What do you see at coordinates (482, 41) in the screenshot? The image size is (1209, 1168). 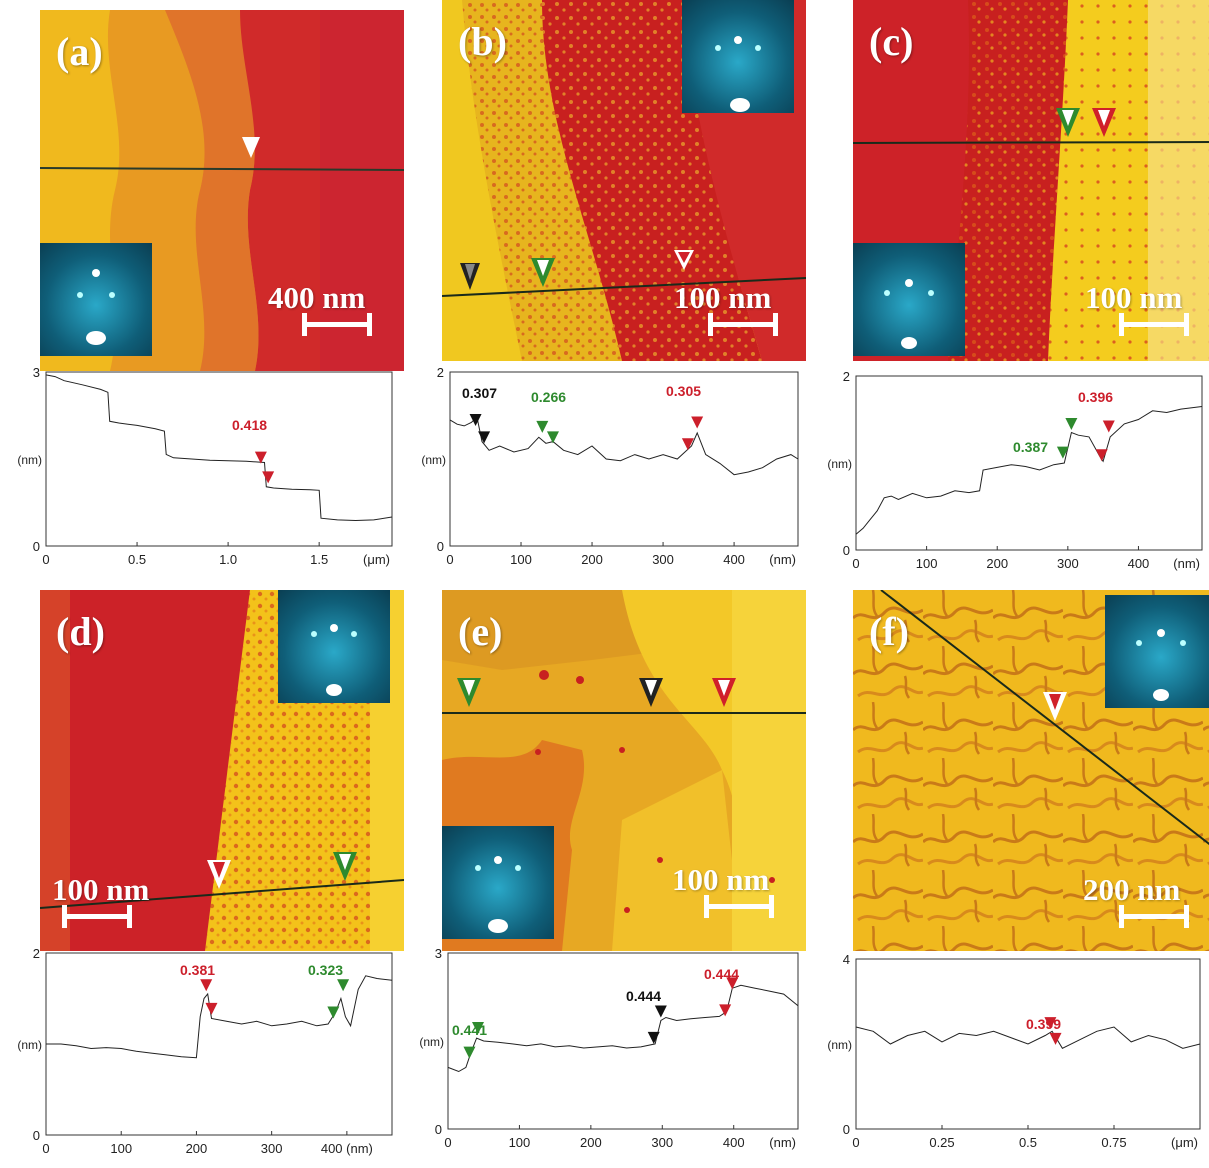 I see `panel-label: (b)` at bounding box center [482, 41].